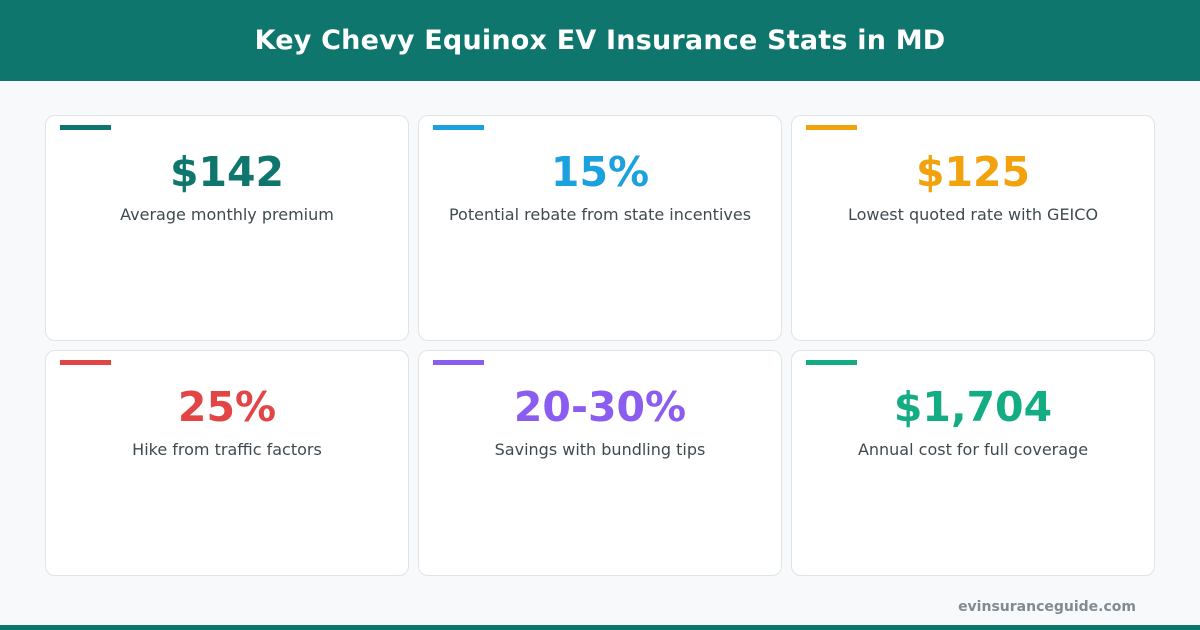 The height and width of the screenshot is (630, 1200). What do you see at coordinates (600, 627) in the screenshot?
I see `bottom-accent-bar` at bounding box center [600, 627].